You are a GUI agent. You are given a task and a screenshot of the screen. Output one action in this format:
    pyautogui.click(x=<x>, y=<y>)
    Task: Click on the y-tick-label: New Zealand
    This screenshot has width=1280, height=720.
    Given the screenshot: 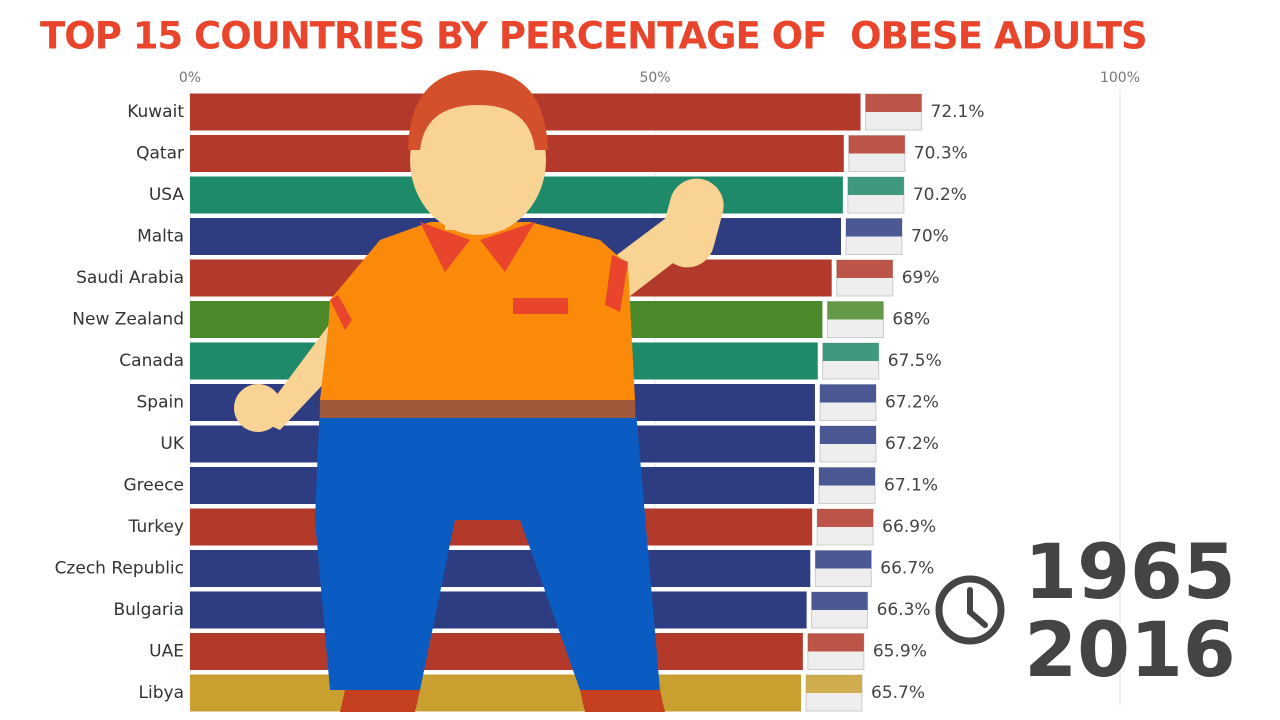 What is the action you would take?
    pyautogui.click(x=128, y=320)
    